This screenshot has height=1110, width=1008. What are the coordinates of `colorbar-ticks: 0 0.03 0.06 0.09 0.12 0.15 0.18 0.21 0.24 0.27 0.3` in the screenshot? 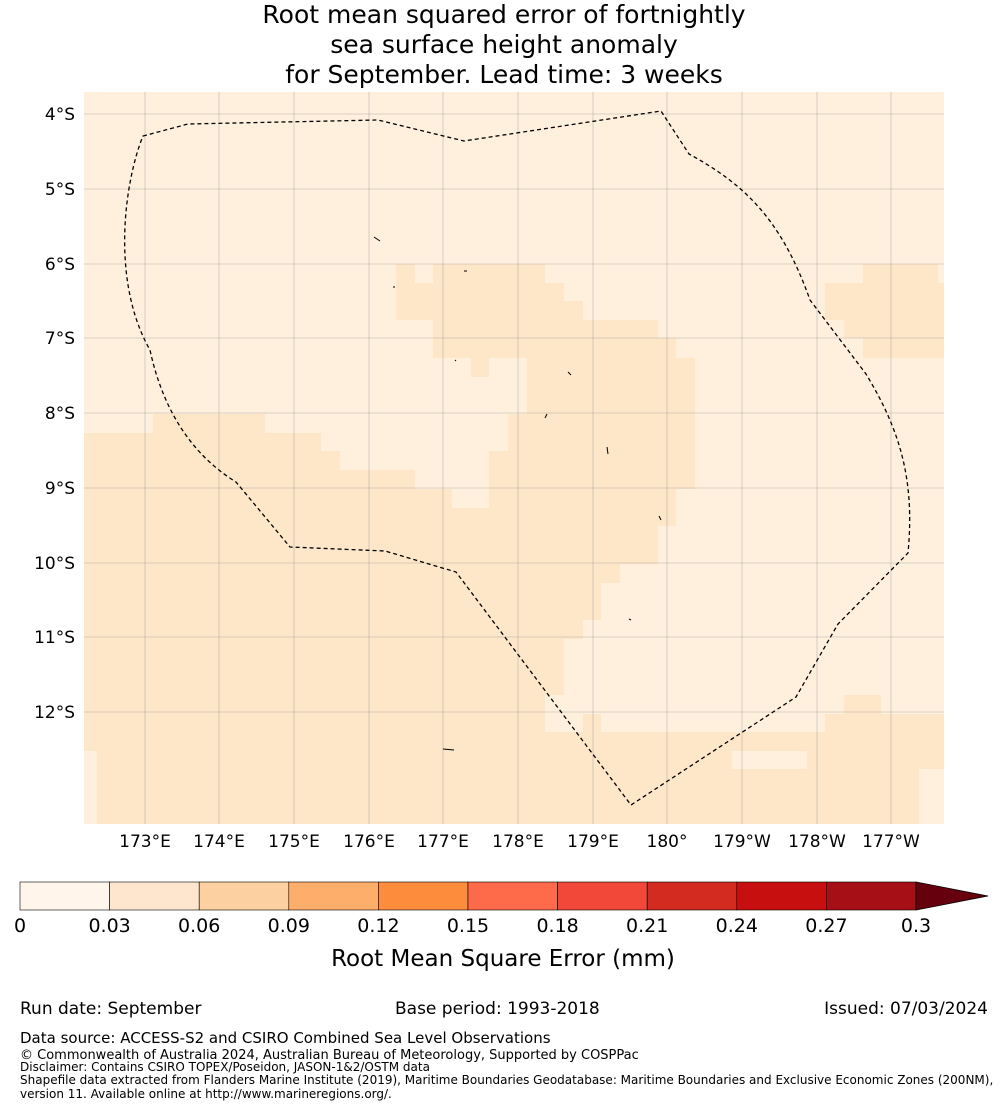 It's located at (472, 926).